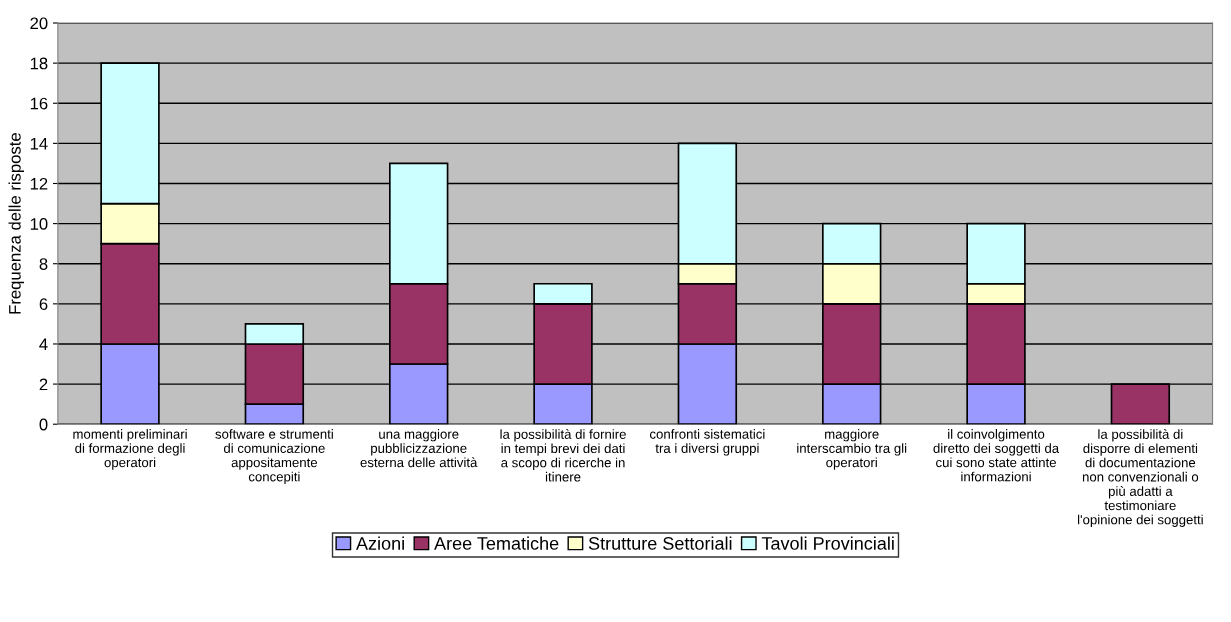 The width and height of the screenshot is (1231, 622). I want to click on x-tick-label: maggiore interscambio tra gli operatori, so click(852, 449).